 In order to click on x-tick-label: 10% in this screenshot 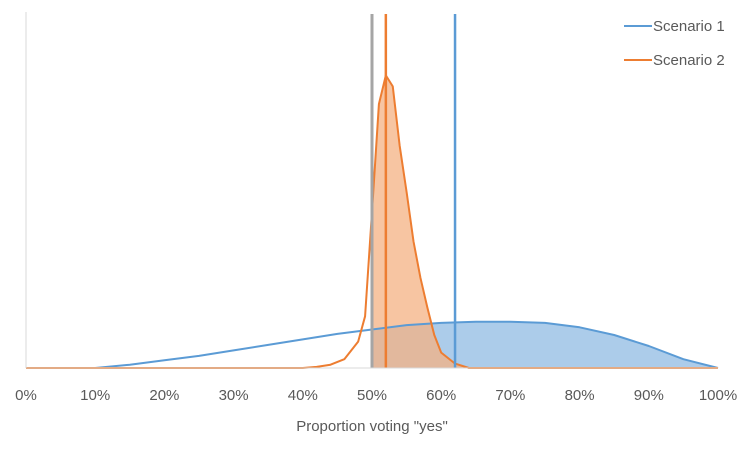, I will do `click(95, 395)`.